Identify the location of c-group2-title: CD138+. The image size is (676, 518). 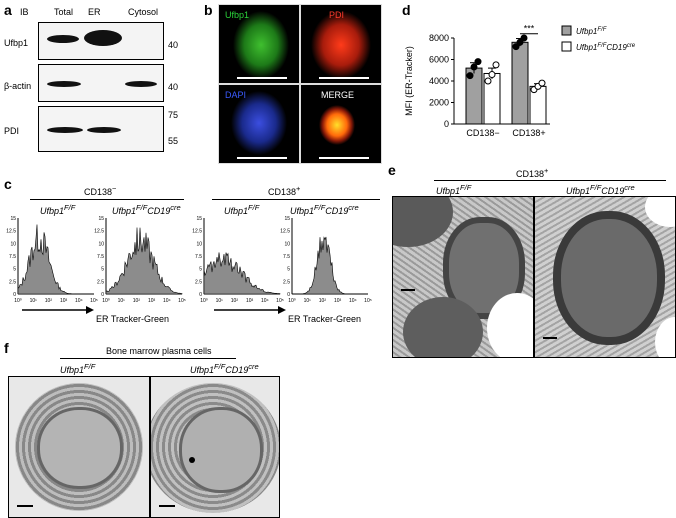
(284, 190).